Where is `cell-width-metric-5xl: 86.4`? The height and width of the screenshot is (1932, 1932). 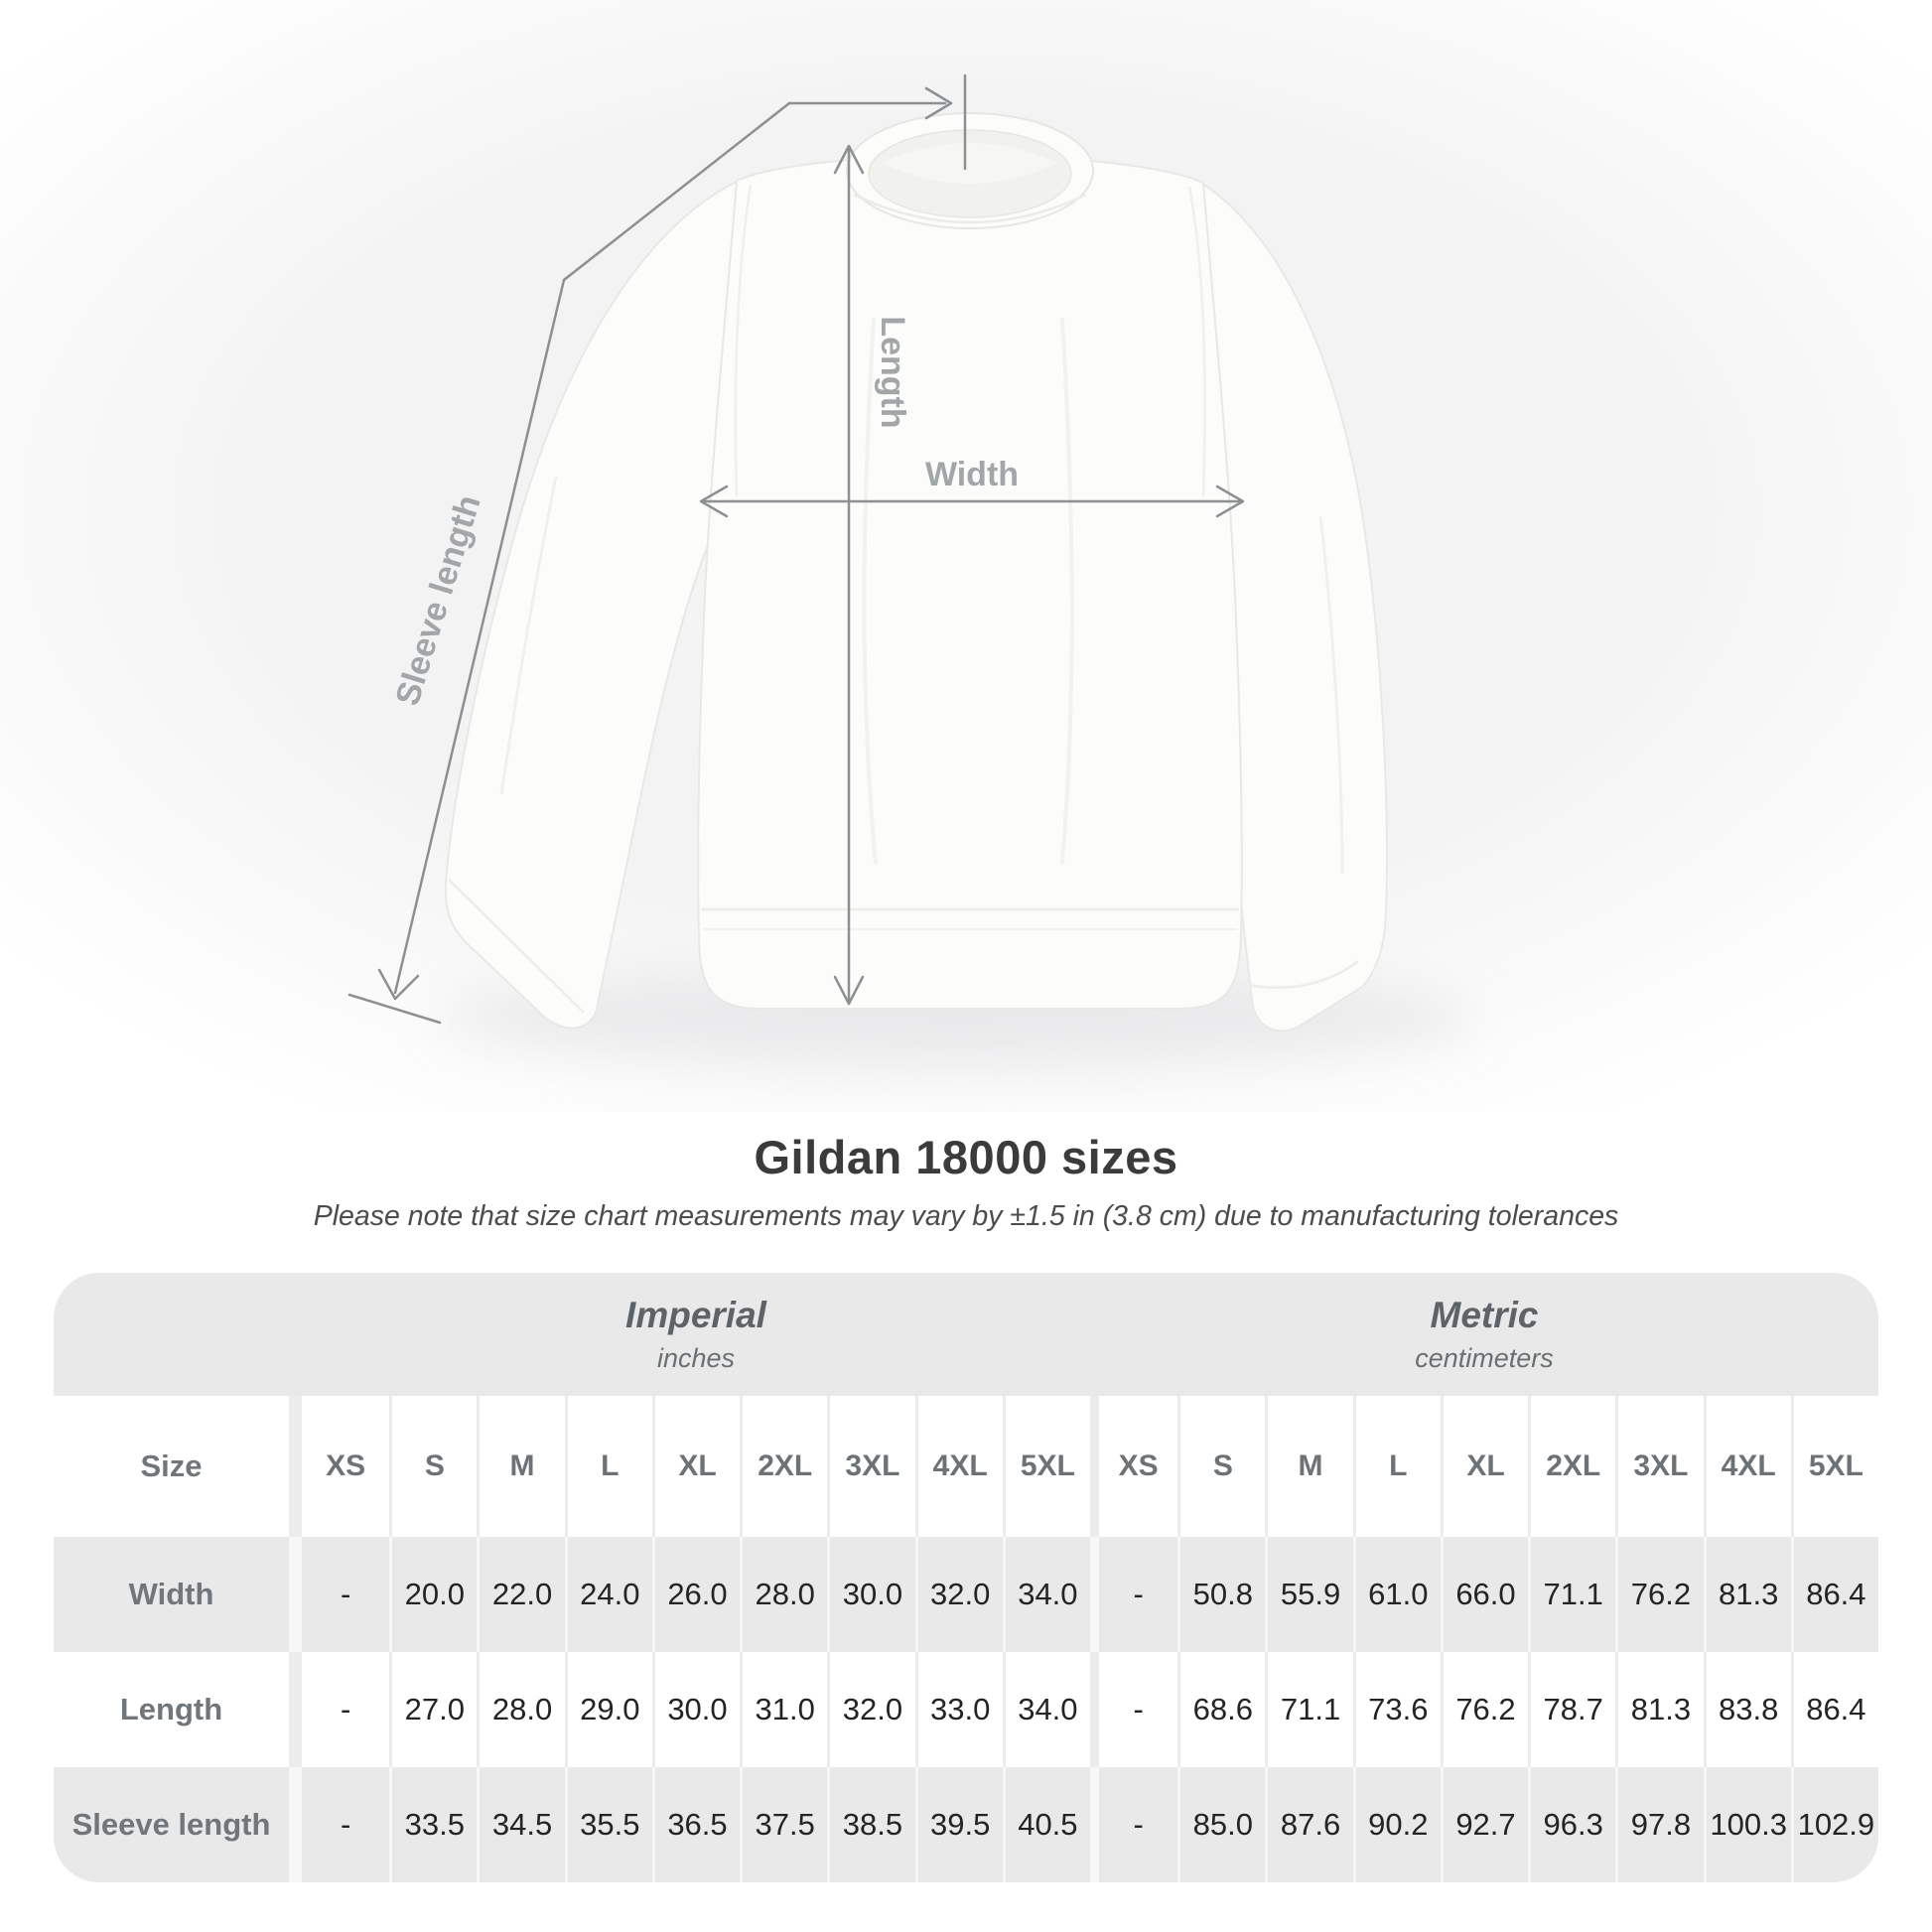
cell-width-metric-5xl: 86.4 is located at coordinates (1834, 1594).